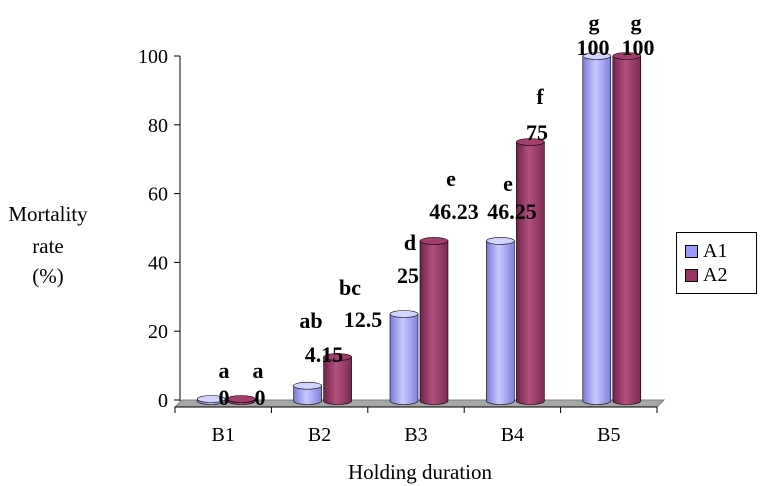  Describe the element at coordinates (363, 319) in the screenshot. I see `value-label-a2-b2: 12.5` at that location.